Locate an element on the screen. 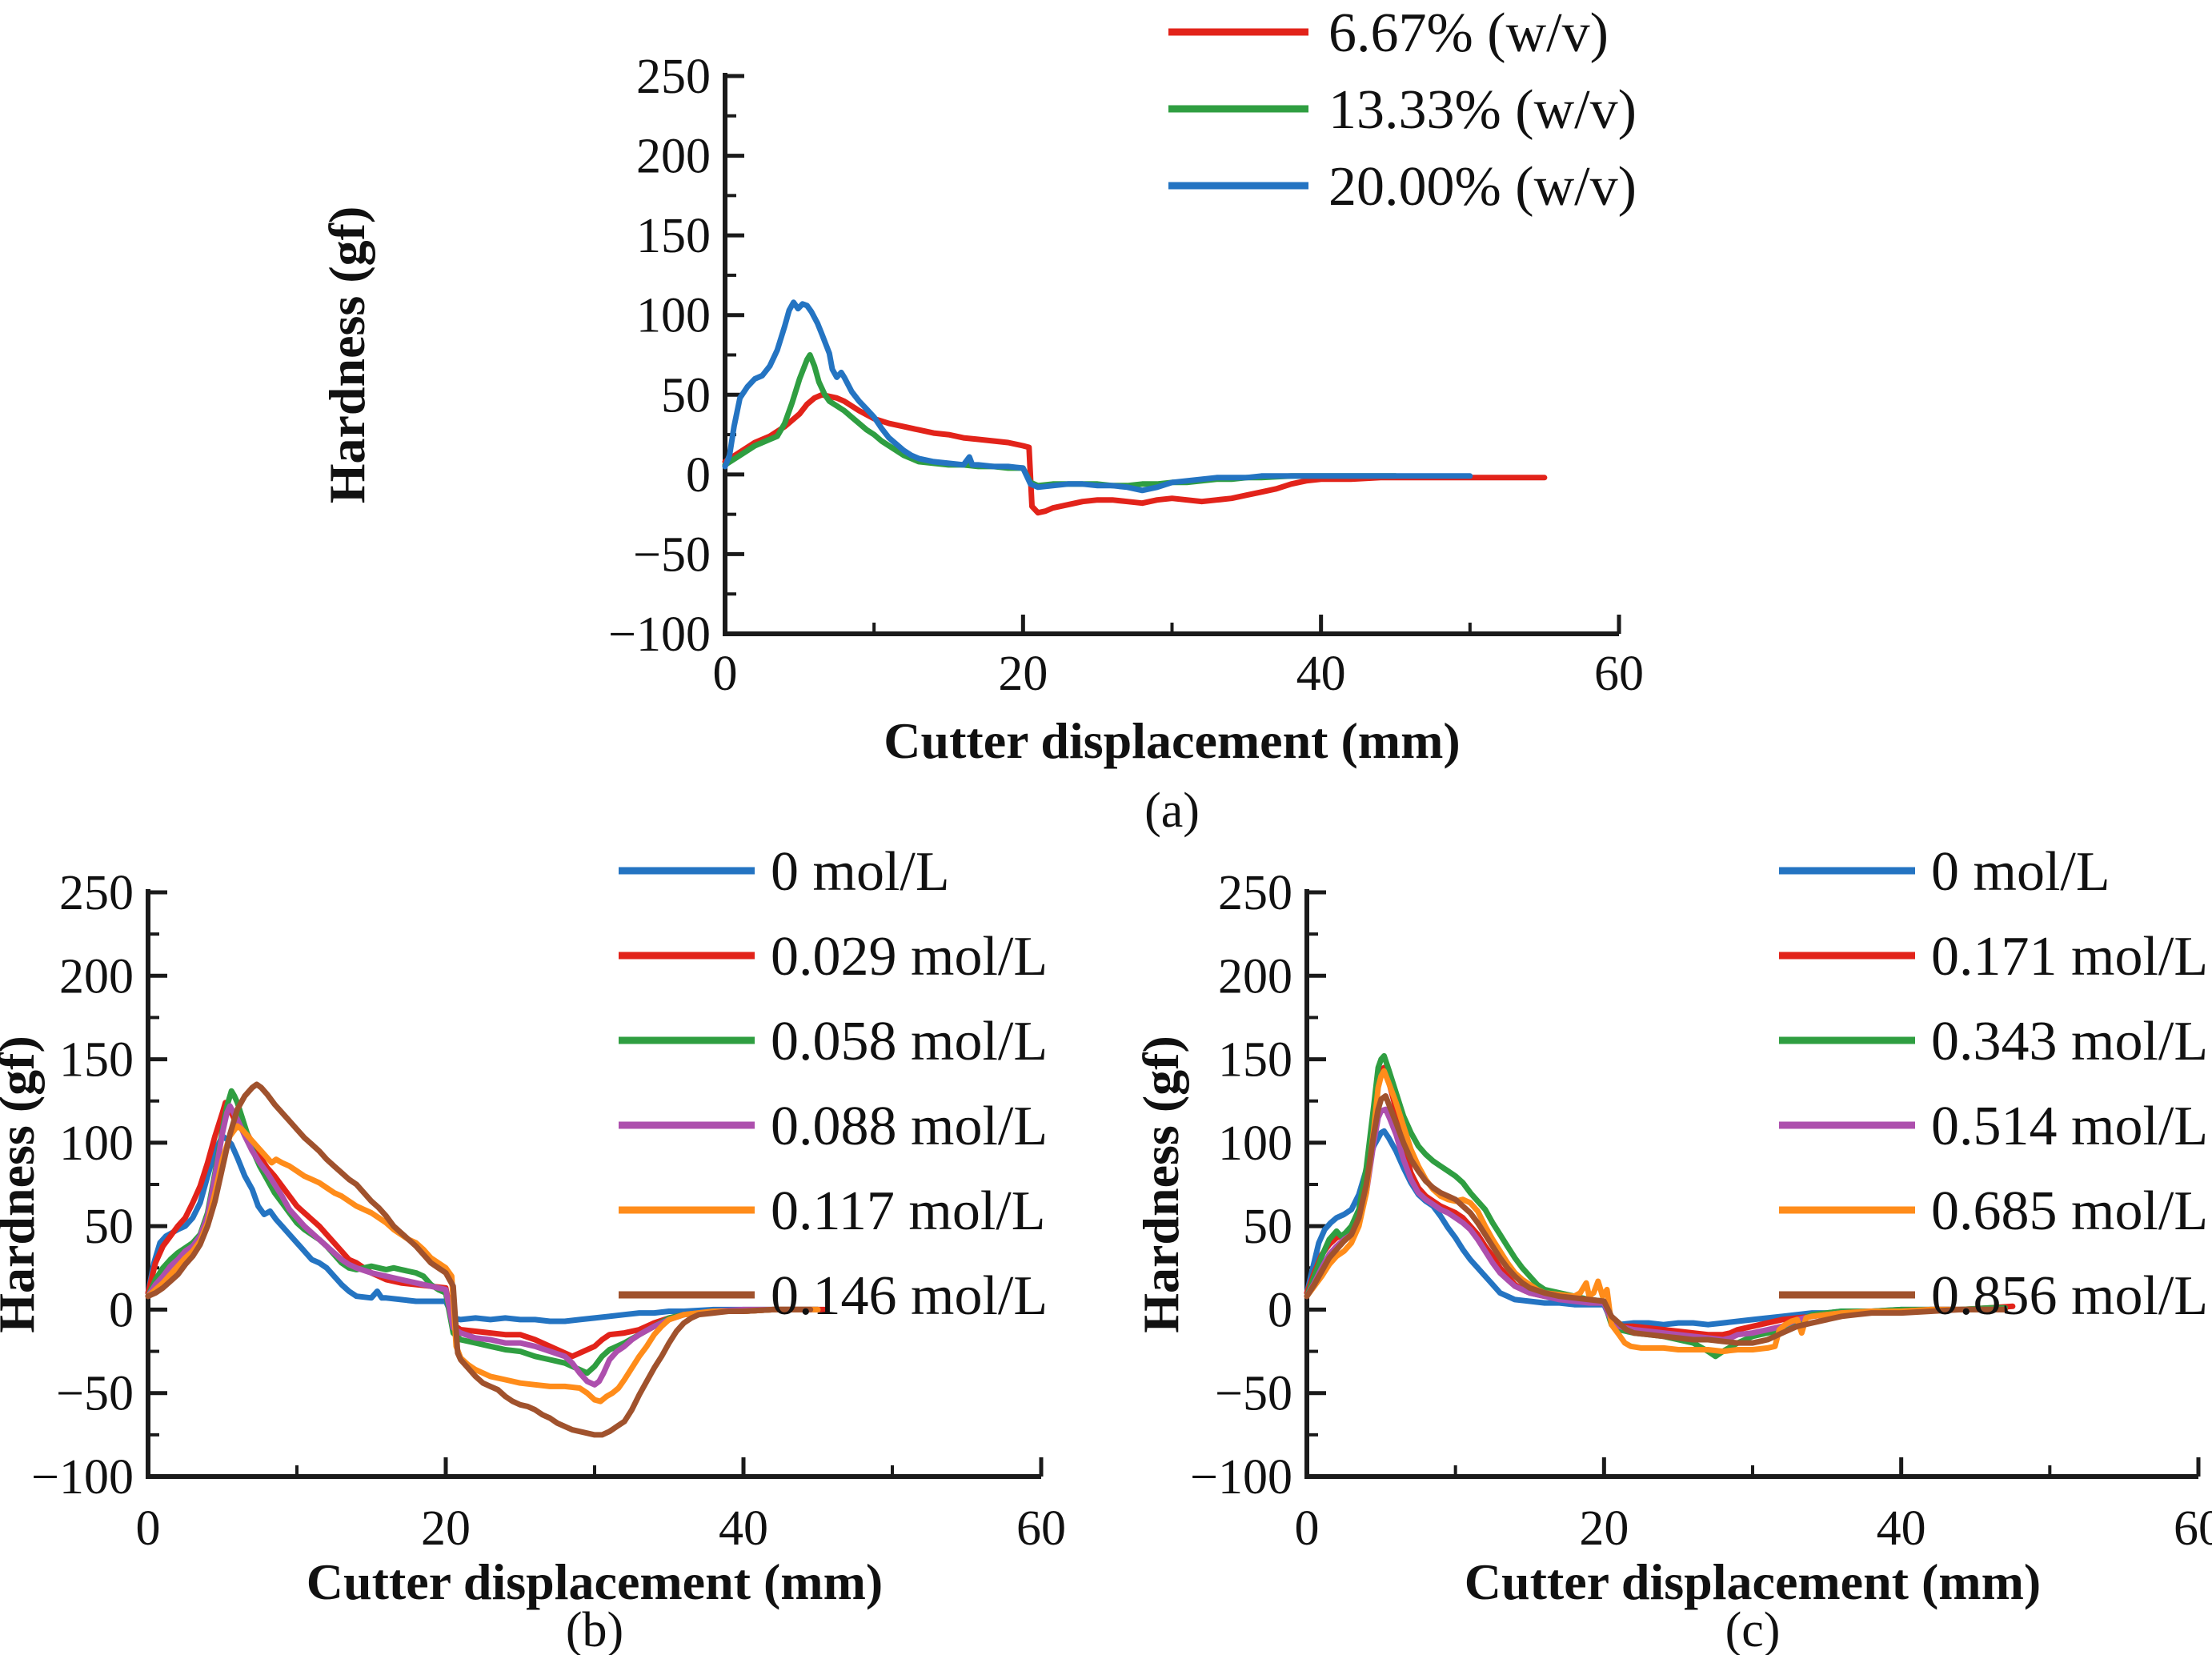 Image resolution: width=2212 pixels, height=1655 pixels. legend-item: 0.058 mol/L is located at coordinates (833, 1041).